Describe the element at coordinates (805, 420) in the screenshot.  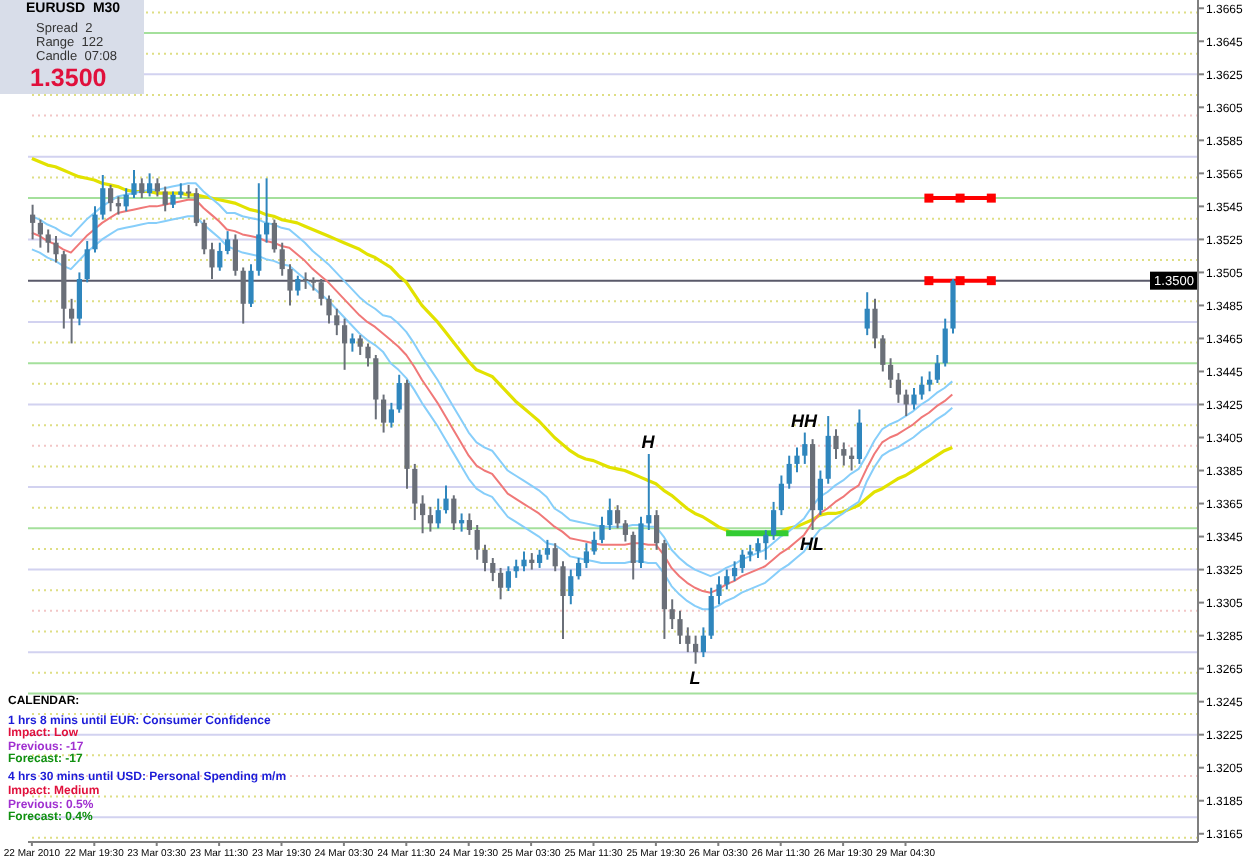
I see `annotation: HH` at that location.